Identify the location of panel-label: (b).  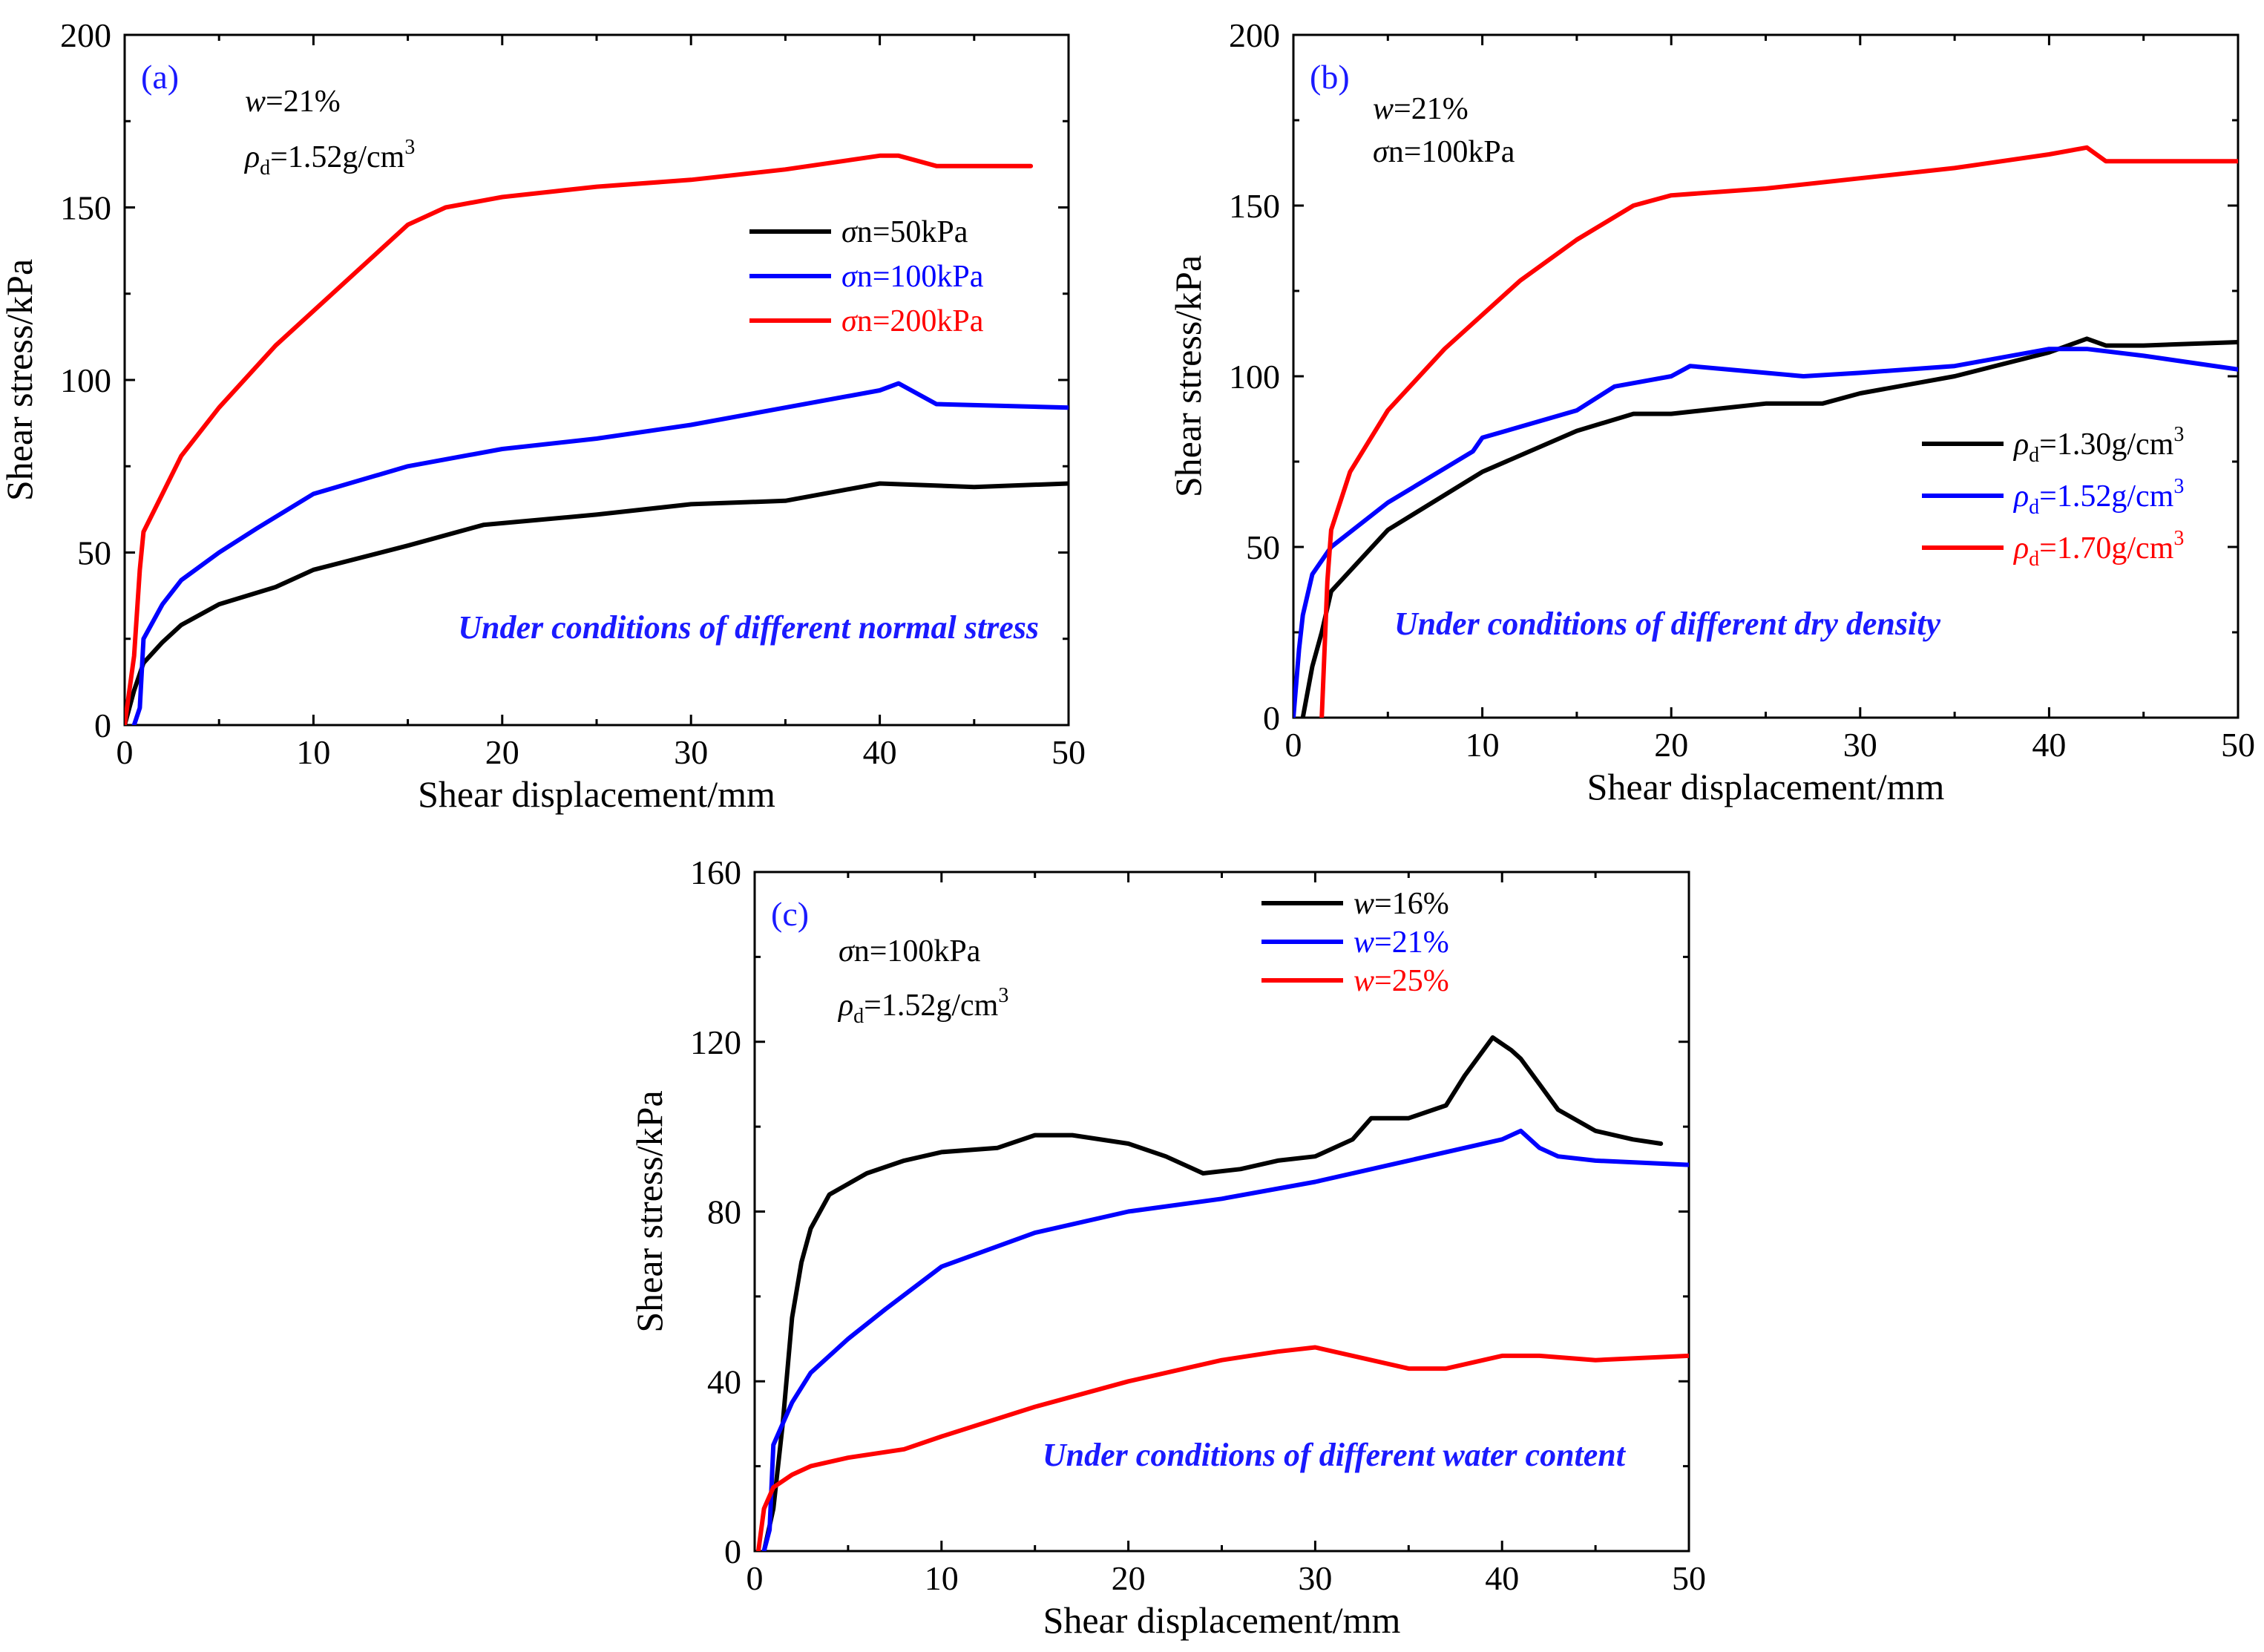
(1330, 77).